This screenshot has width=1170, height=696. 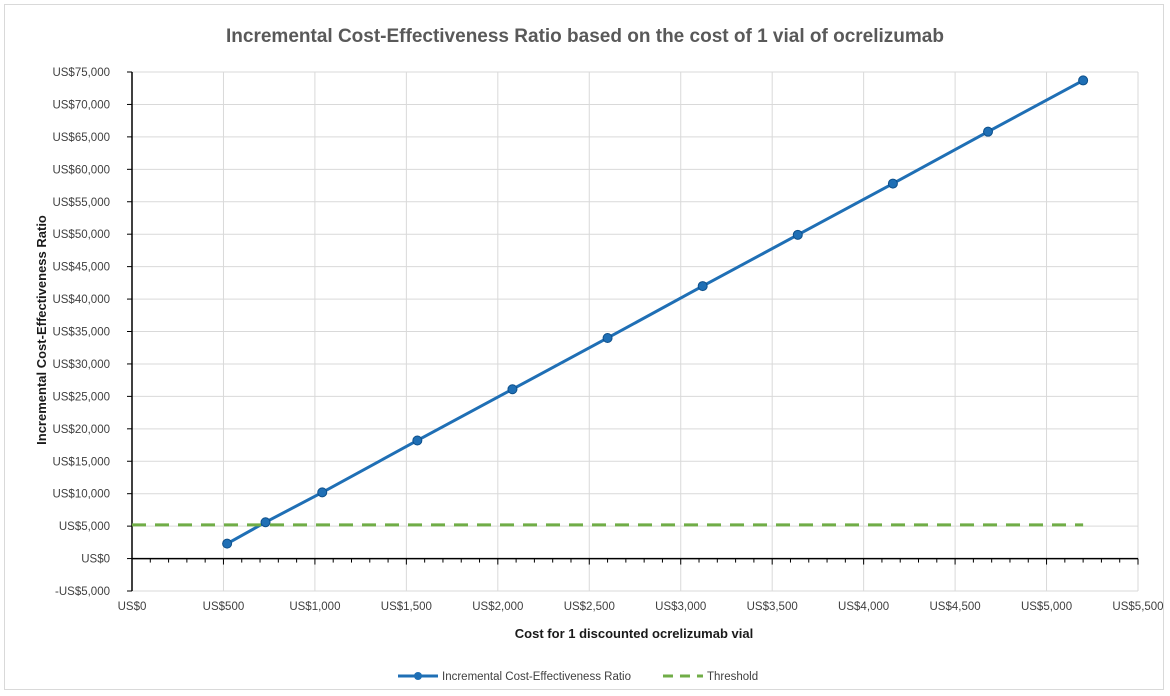 I want to click on y-tick-label: US$40,000, so click(x=81, y=300).